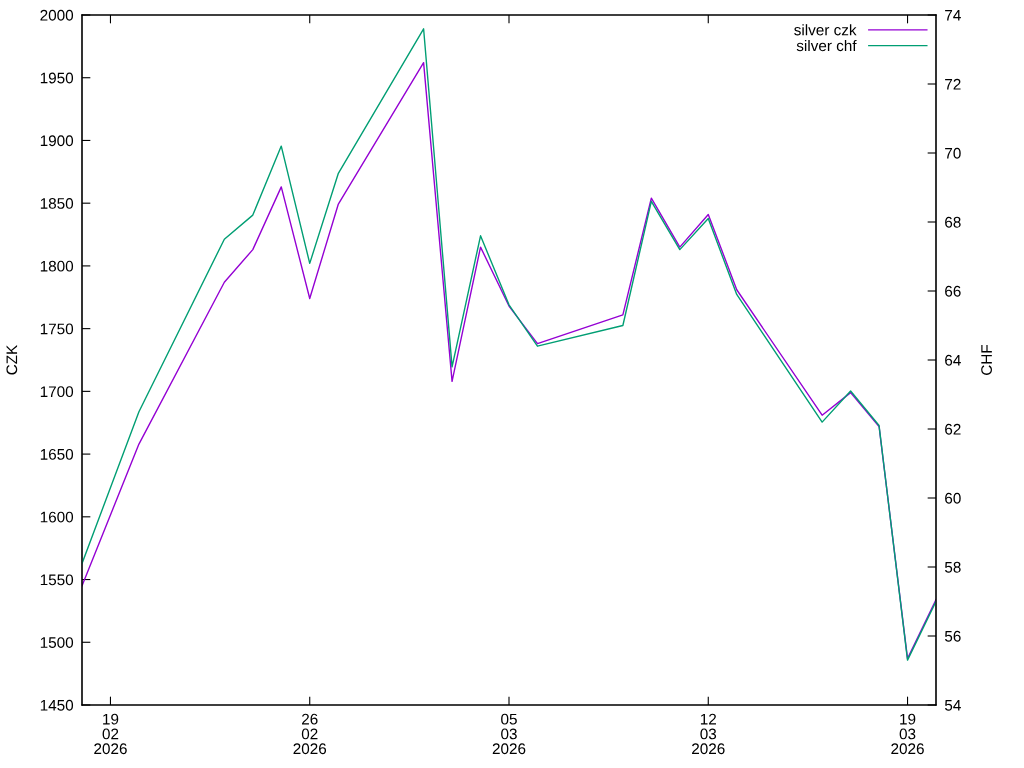 This screenshot has width=1024, height=768. I want to click on y2-tick-label: 56, so click(952, 636).